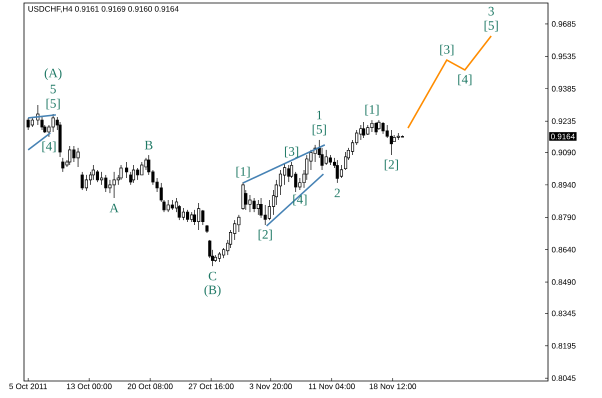 Image resolution: width=602 pixels, height=398 pixels. Describe the element at coordinates (114, 208) in the screenshot. I see `annotation: A` at that location.